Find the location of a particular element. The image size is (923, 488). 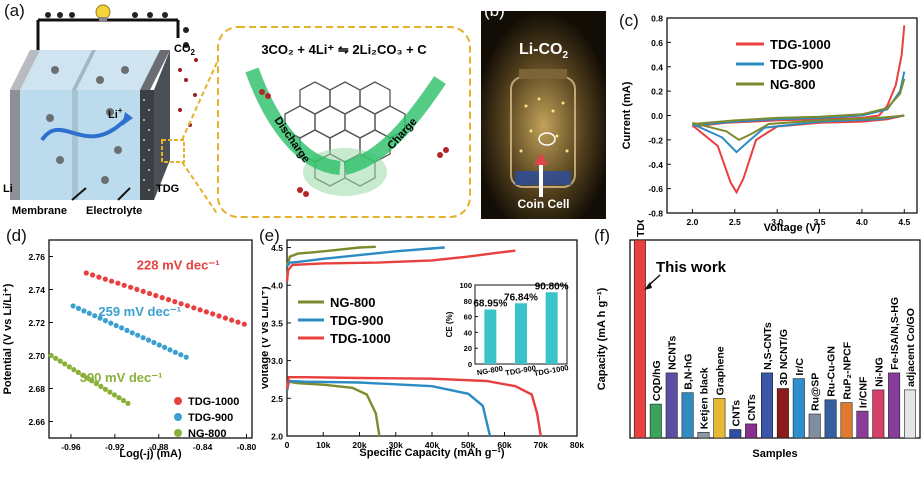

y-tick-label: -0.6 is located at coordinates (655, 189).